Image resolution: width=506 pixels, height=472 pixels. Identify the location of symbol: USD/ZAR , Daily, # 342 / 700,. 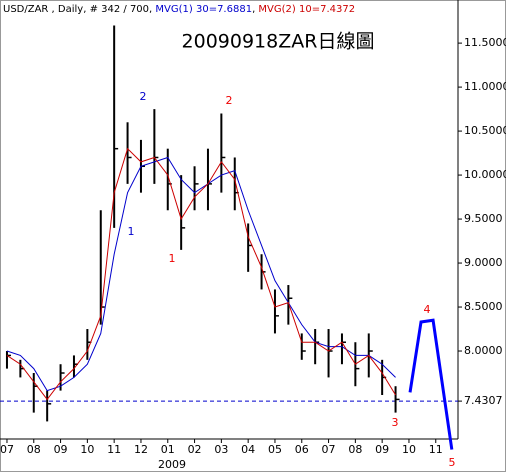
(77, 9).